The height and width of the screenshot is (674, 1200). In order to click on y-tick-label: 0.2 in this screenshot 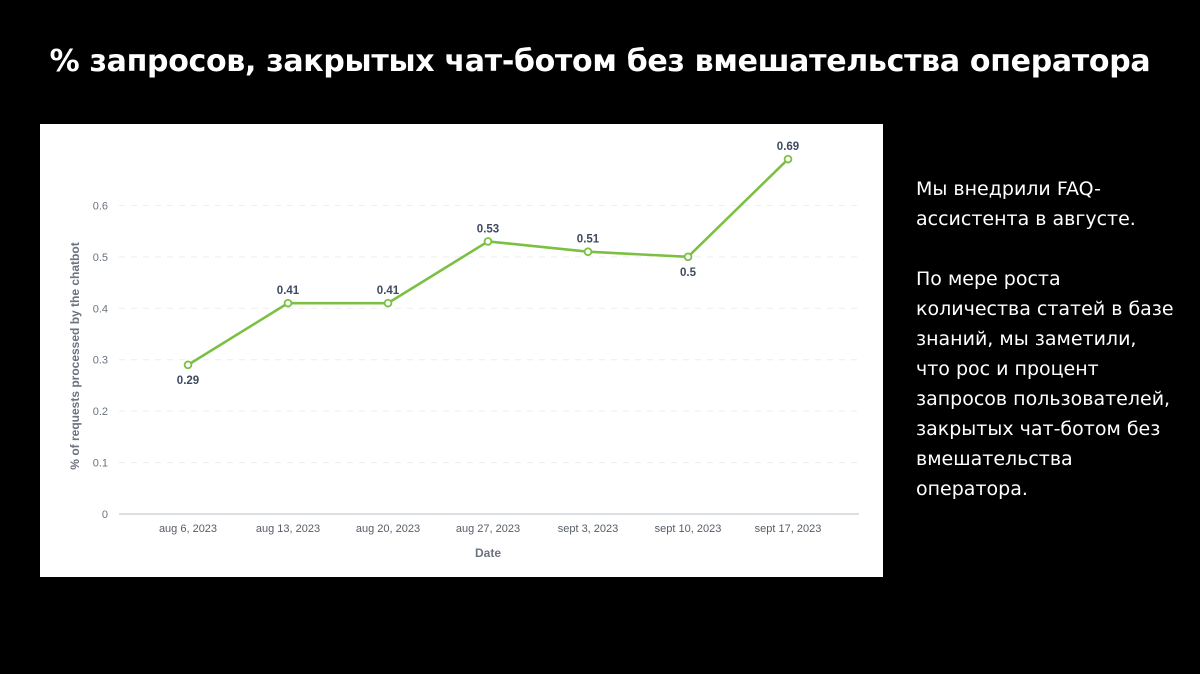, I will do `click(100, 412)`.